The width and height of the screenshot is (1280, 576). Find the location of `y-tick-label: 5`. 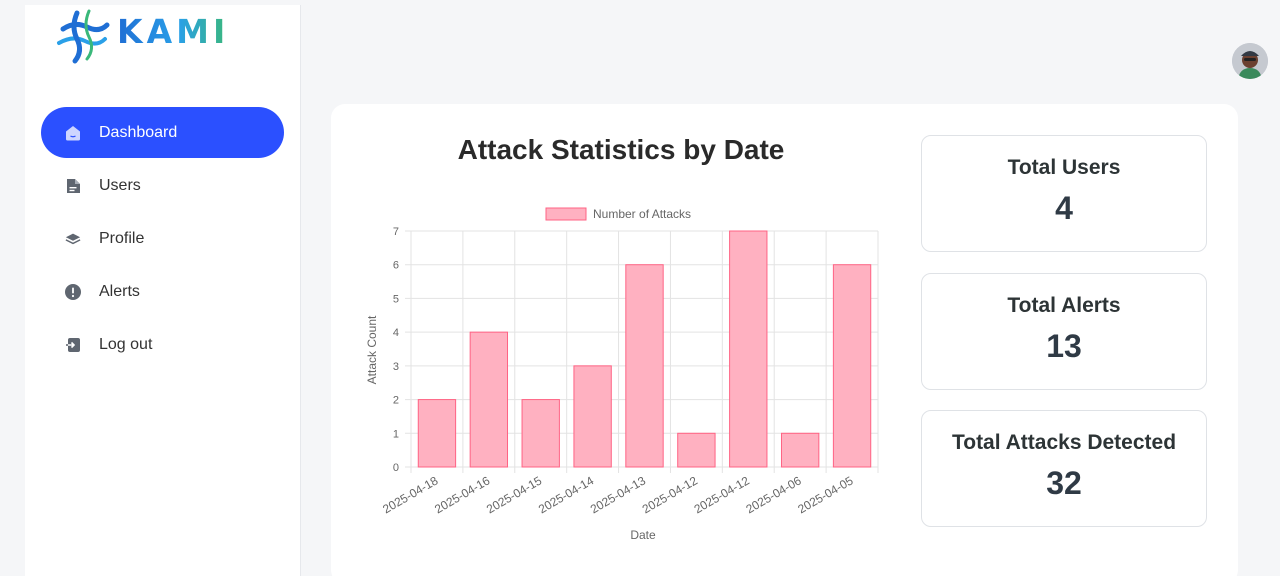

y-tick-label: 5 is located at coordinates (396, 299).